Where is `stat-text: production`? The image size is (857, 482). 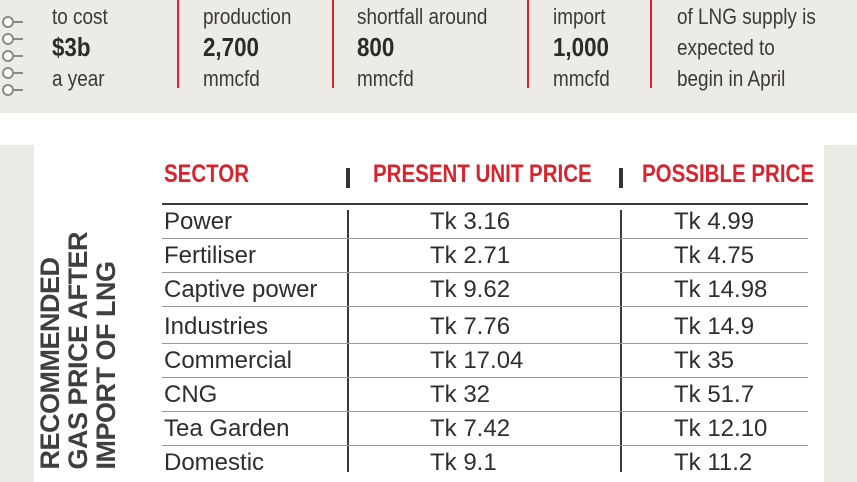
stat-text: production is located at coordinates (247, 16).